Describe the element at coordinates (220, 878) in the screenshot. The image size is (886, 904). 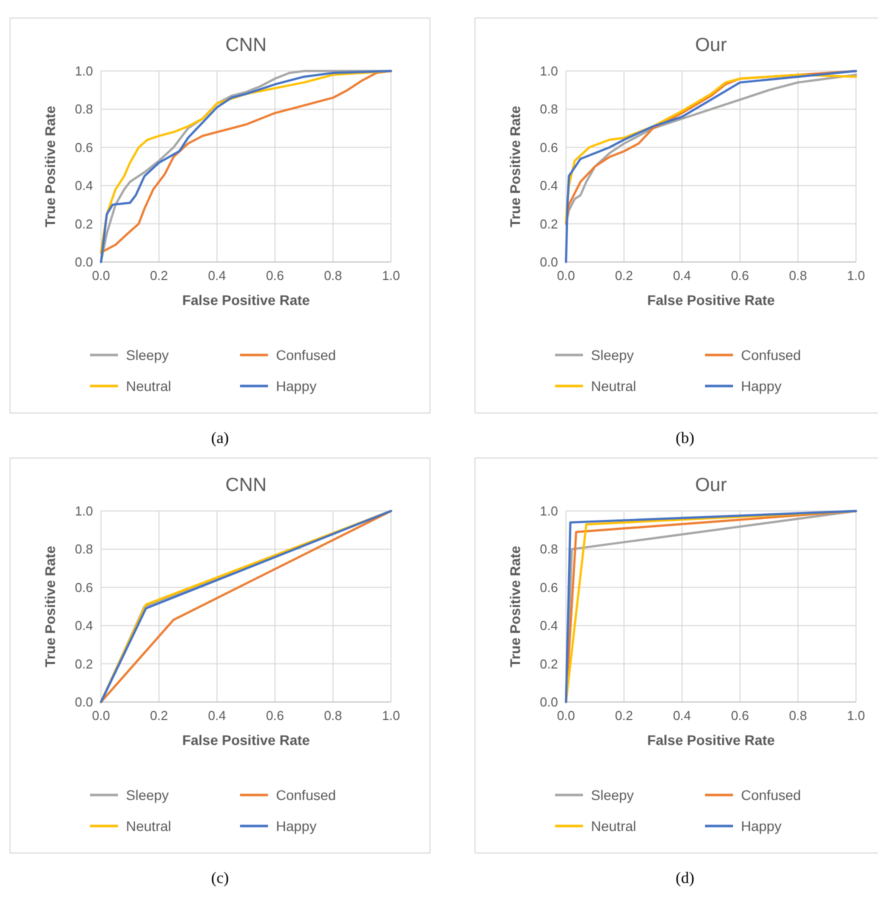
I see `text: (c)` at that location.